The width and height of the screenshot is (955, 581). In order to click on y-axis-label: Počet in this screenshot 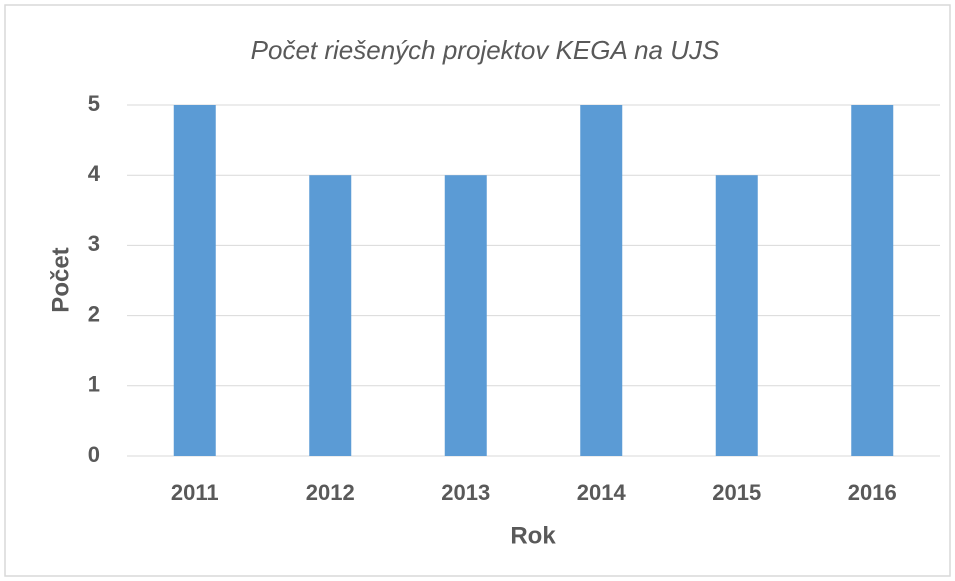, I will do `click(60, 279)`.